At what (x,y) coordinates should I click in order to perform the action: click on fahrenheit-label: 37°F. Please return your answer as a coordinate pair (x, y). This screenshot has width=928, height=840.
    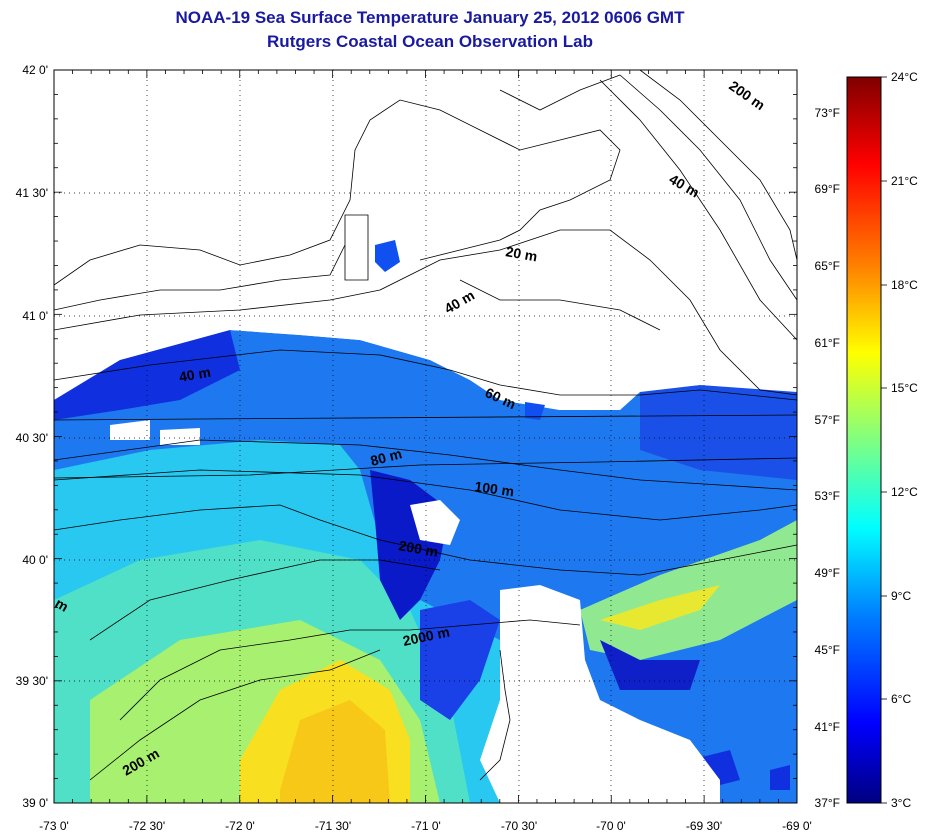
    Looking at the image, I should click on (827, 803).